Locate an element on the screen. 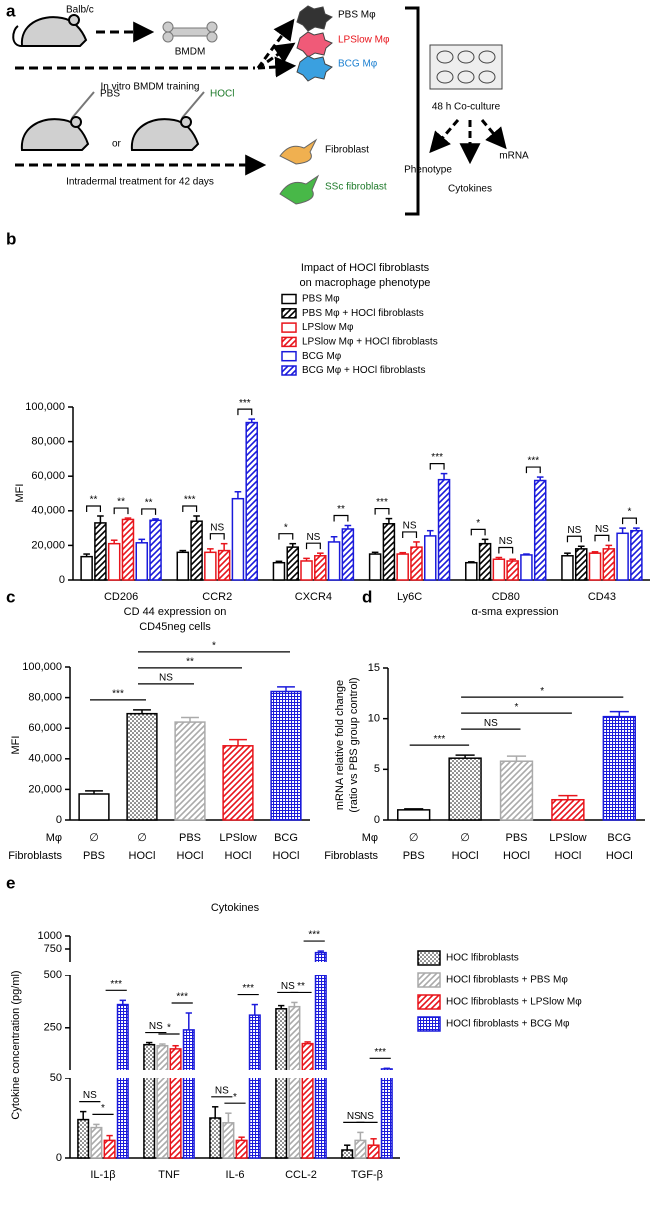 This screenshot has width=668, height=1206. chart-title: Cytokines is located at coordinates (235, 908).